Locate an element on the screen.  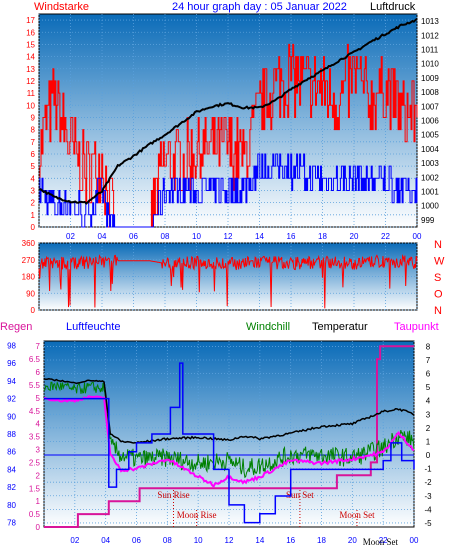
wind-x-tick: 02 is located at coordinates (70, 236).